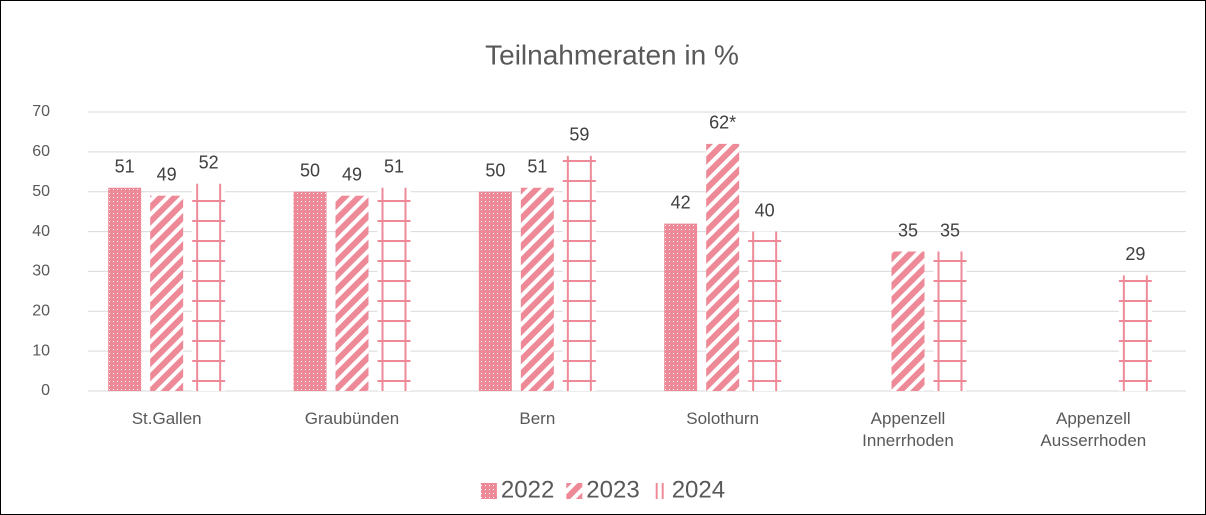 This screenshot has height=515, width=1206. I want to click on y-tick-label: 60, so click(41, 151).